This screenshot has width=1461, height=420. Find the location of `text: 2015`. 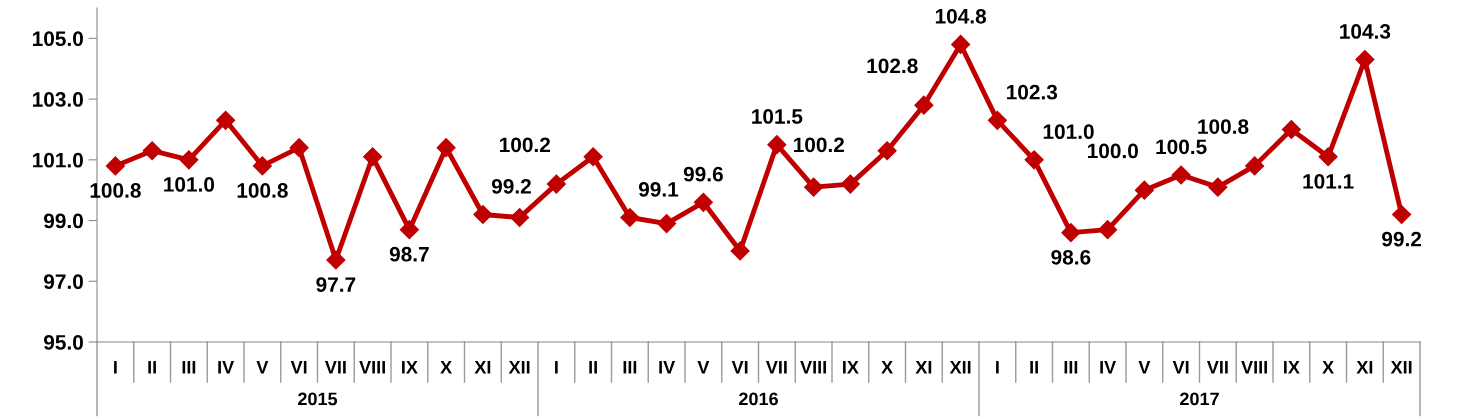

text: 2015 is located at coordinates (318, 399).